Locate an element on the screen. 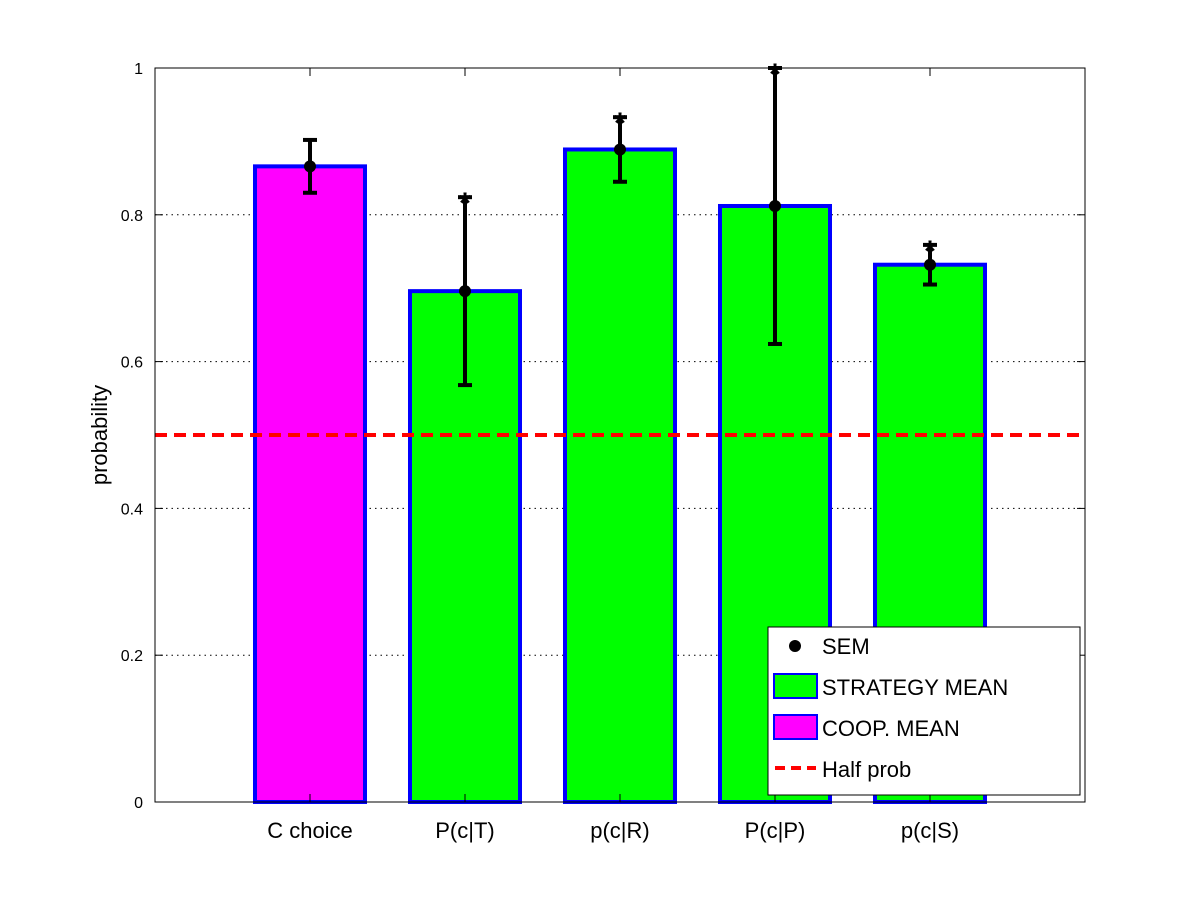  legend-entry-1: SEM is located at coordinates (829, 646).